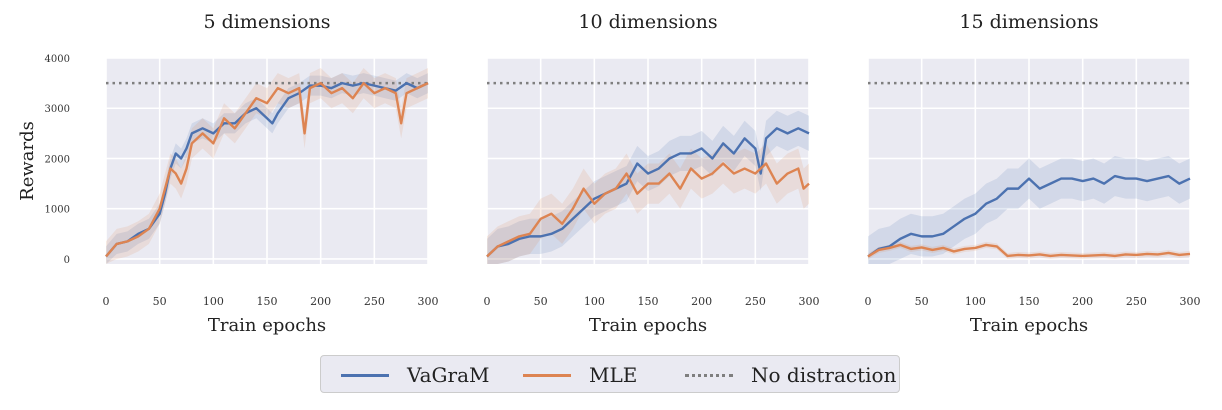 This screenshot has height=410, width=1222. Describe the element at coordinates (580, 375) in the screenshot. I see `legend-item-mle: MLE` at that location.